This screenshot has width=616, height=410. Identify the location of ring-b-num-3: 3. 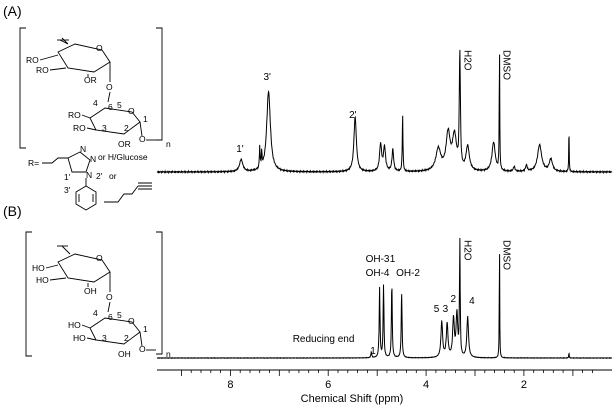
(104, 338).